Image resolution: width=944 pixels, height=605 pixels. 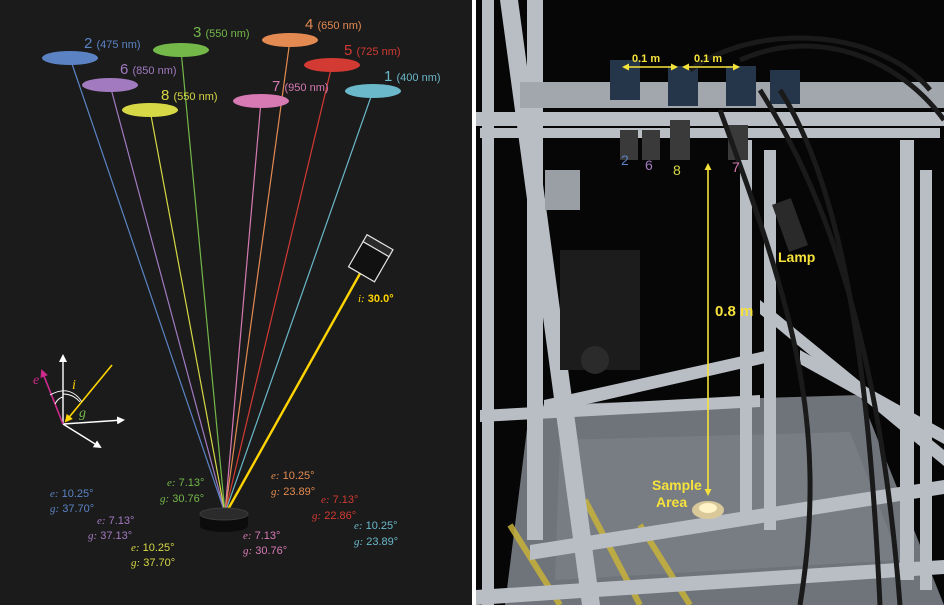 What do you see at coordinates (181, 50) in the screenshot?
I see `camera-3-ellipse` at bounding box center [181, 50].